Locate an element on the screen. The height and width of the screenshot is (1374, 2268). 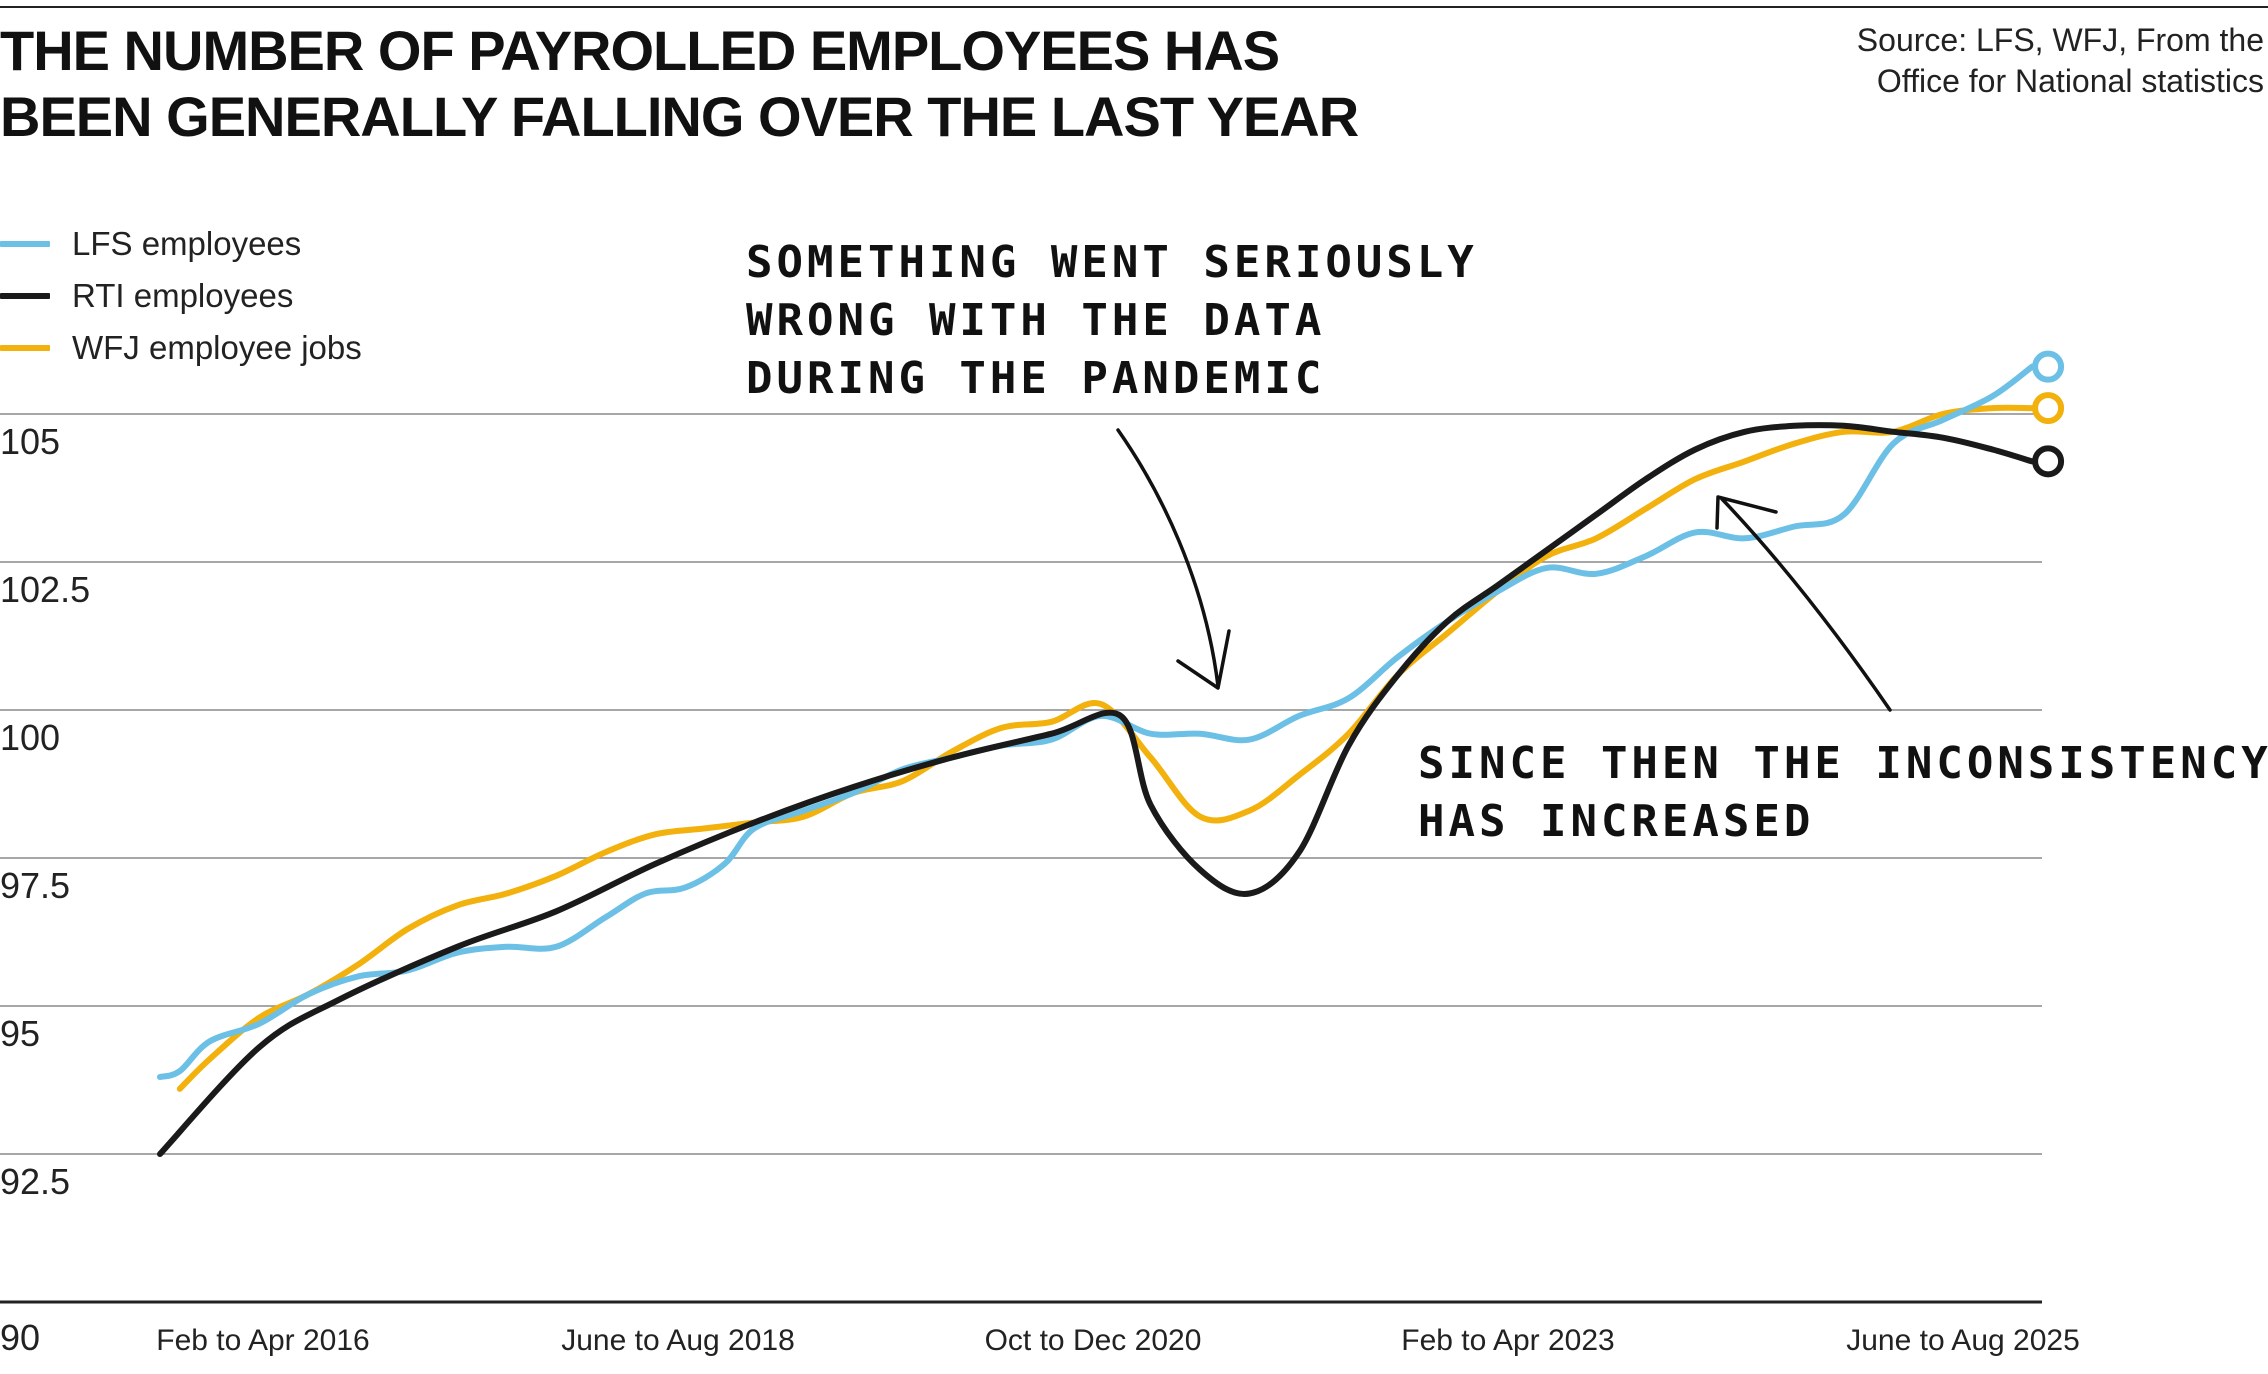
y-tick-label: 92.5 is located at coordinates (35, 1181).